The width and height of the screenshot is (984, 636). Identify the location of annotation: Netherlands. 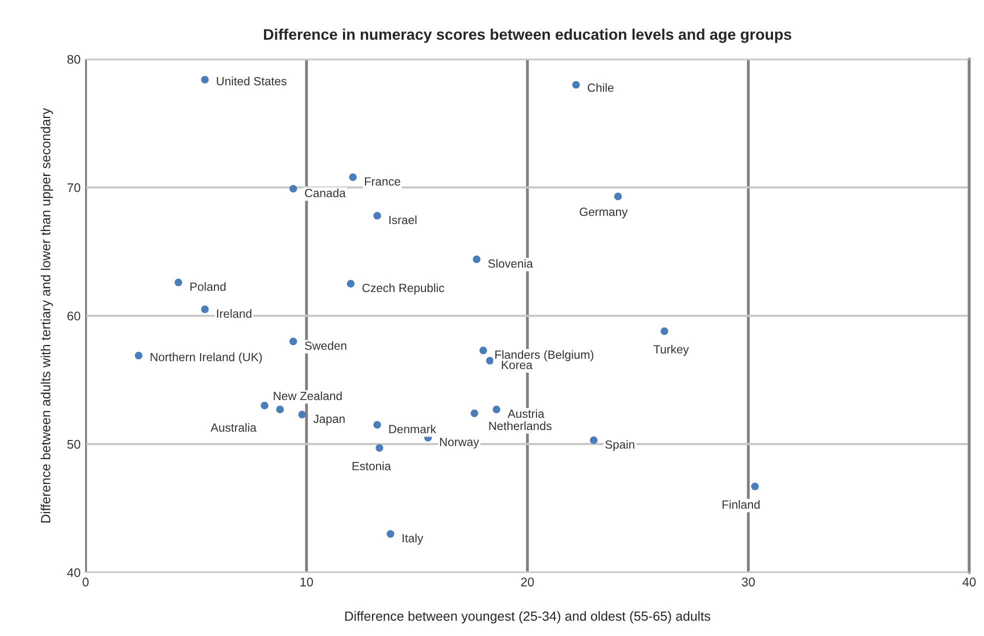
(520, 425).